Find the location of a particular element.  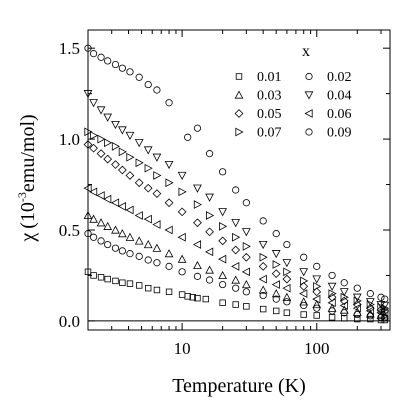

x-axis-label: Temperature (K) is located at coordinates (239, 386).